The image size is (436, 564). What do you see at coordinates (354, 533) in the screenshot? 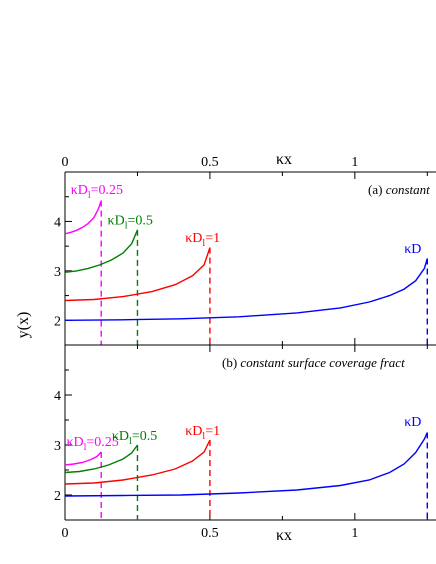
I see `x-tick-label-bottom: 1` at bounding box center [354, 533].